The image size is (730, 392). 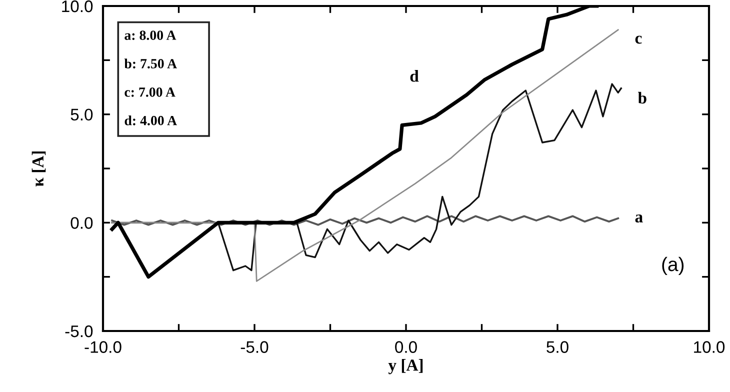 What do you see at coordinates (638, 40) in the screenshot?
I see `series-label: c` at bounding box center [638, 40].